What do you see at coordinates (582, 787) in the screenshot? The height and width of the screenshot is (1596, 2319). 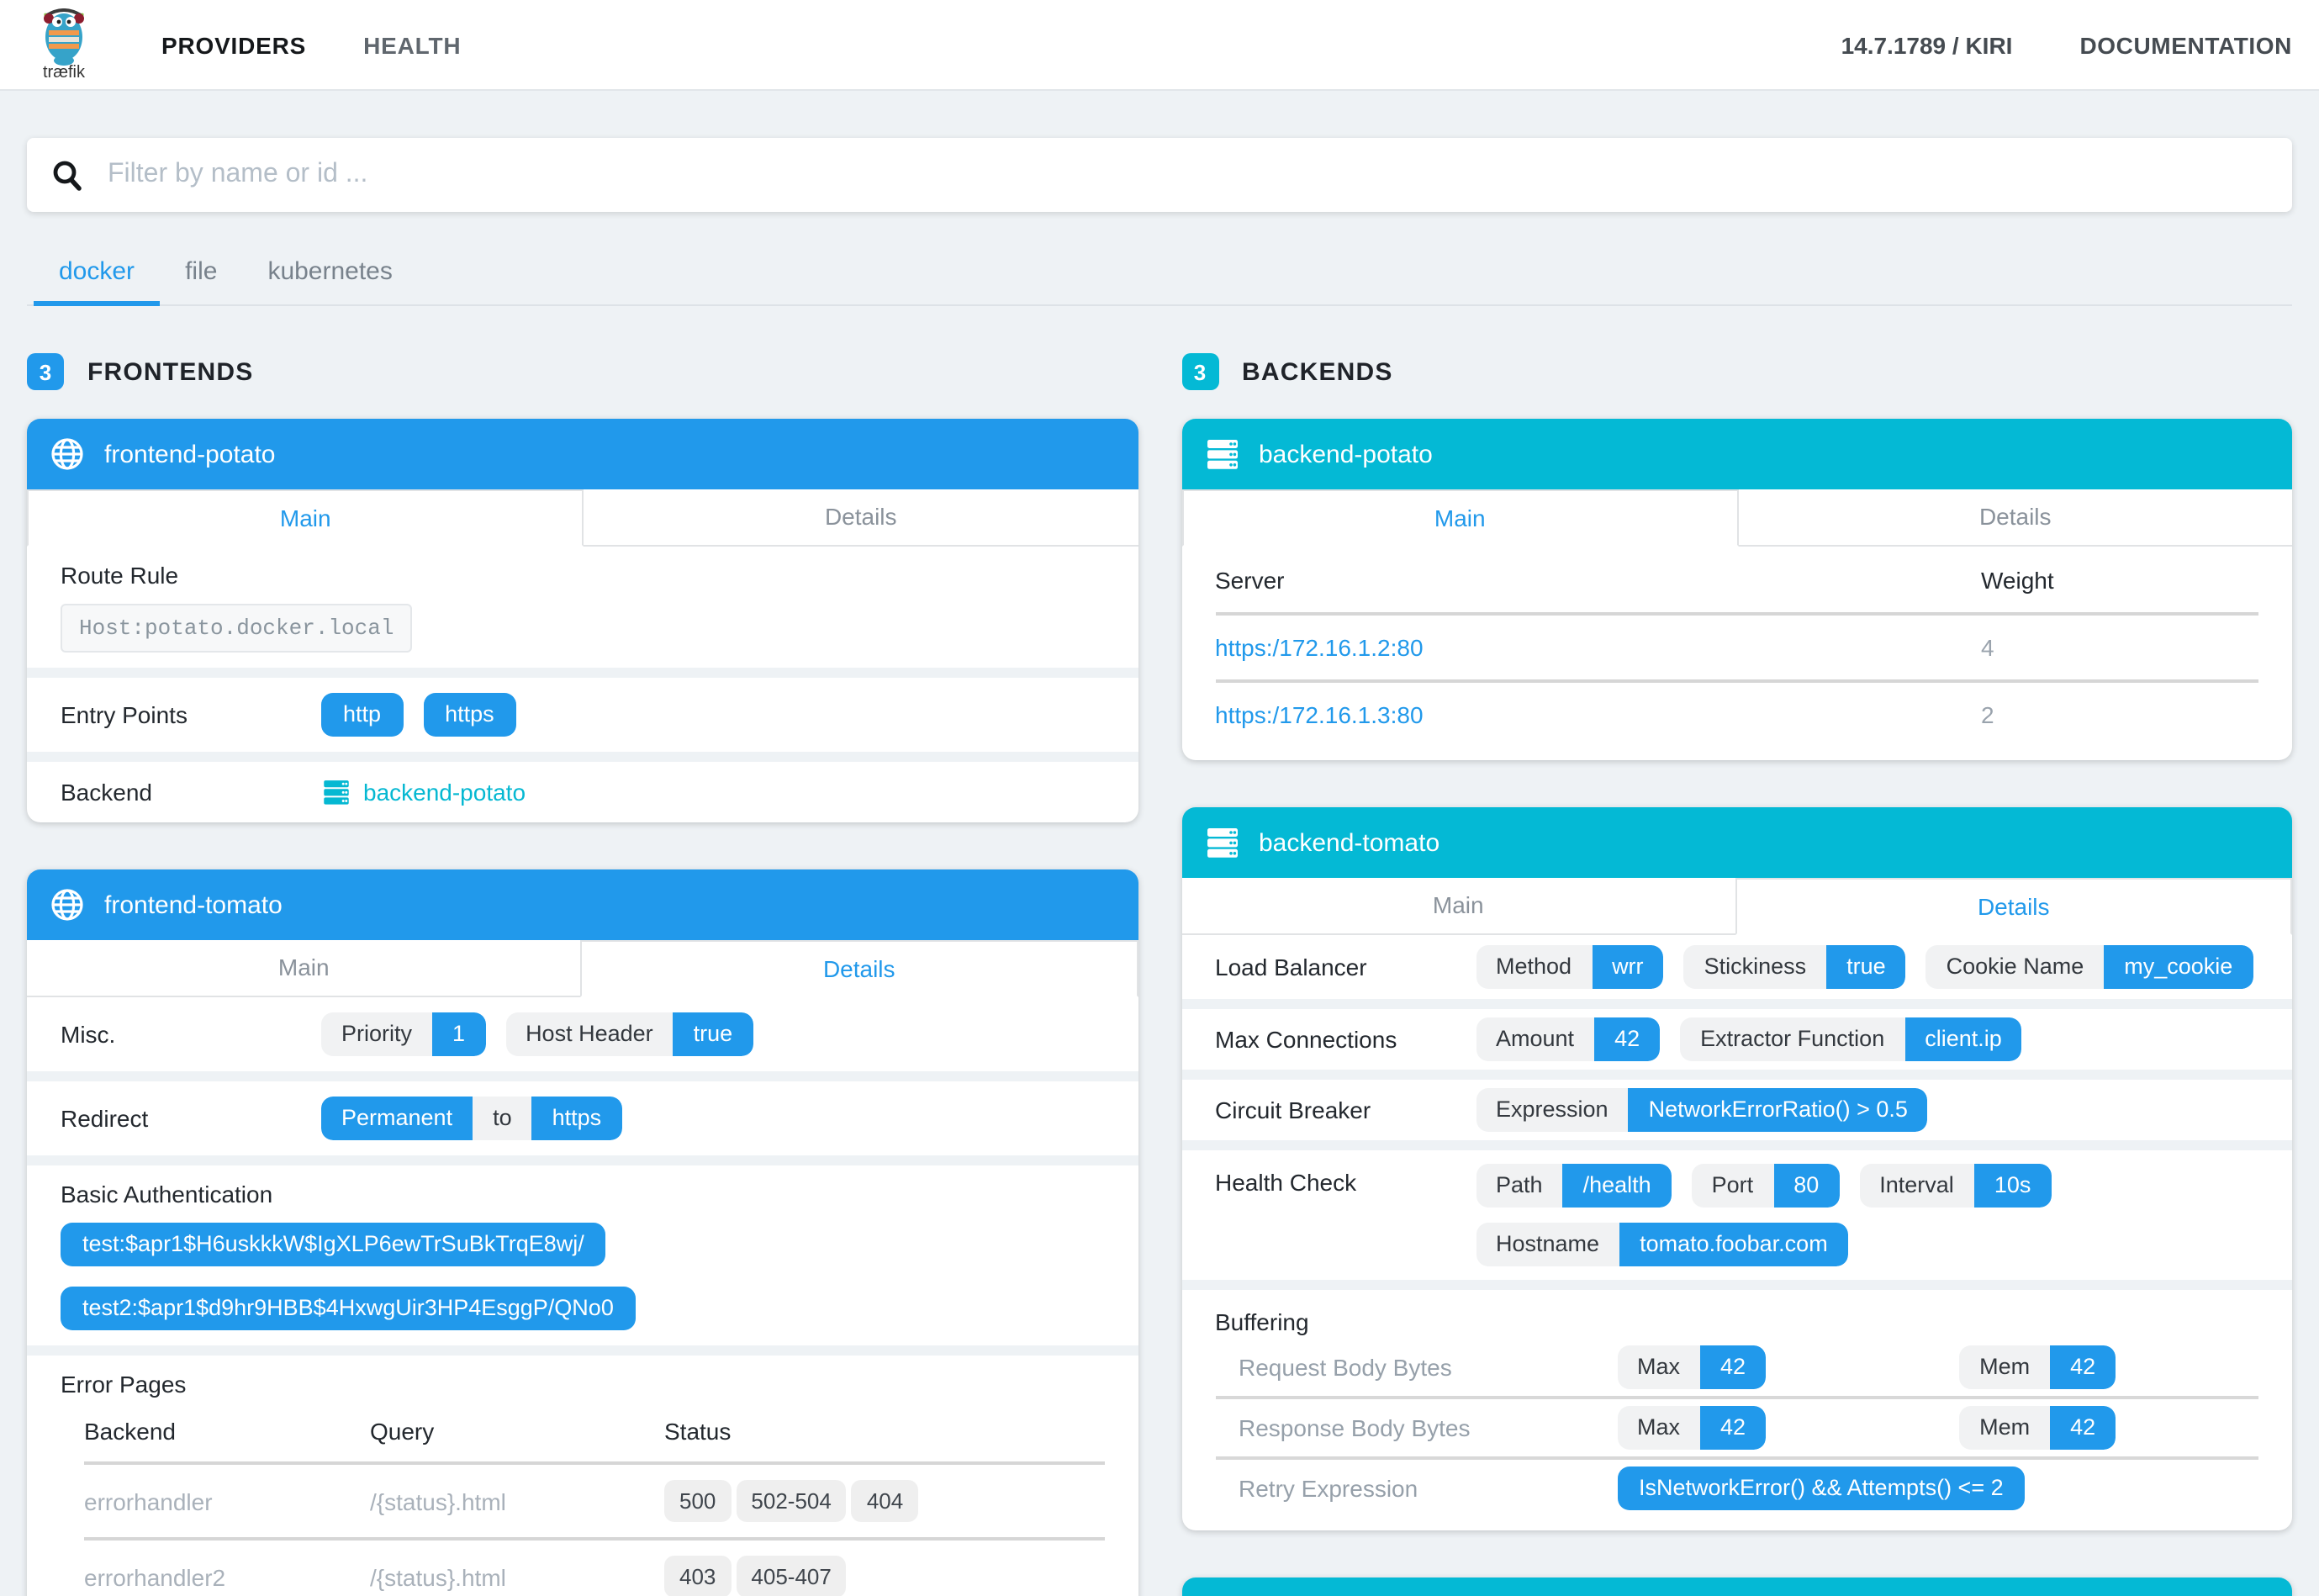 I see `backend-row: Backend backend-potato` at bounding box center [582, 787].